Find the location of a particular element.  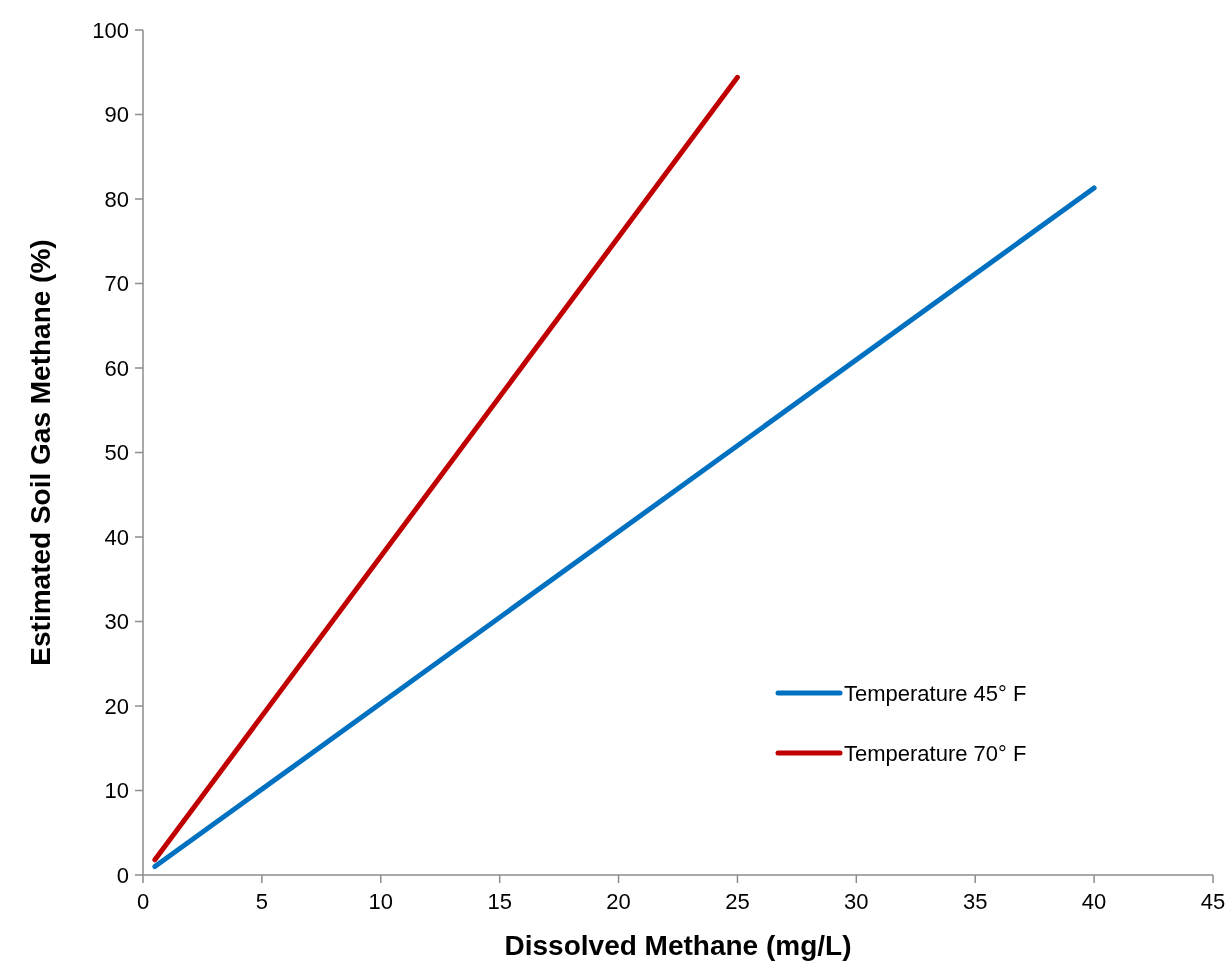

y-tick-label: 80 is located at coordinates (116, 199).